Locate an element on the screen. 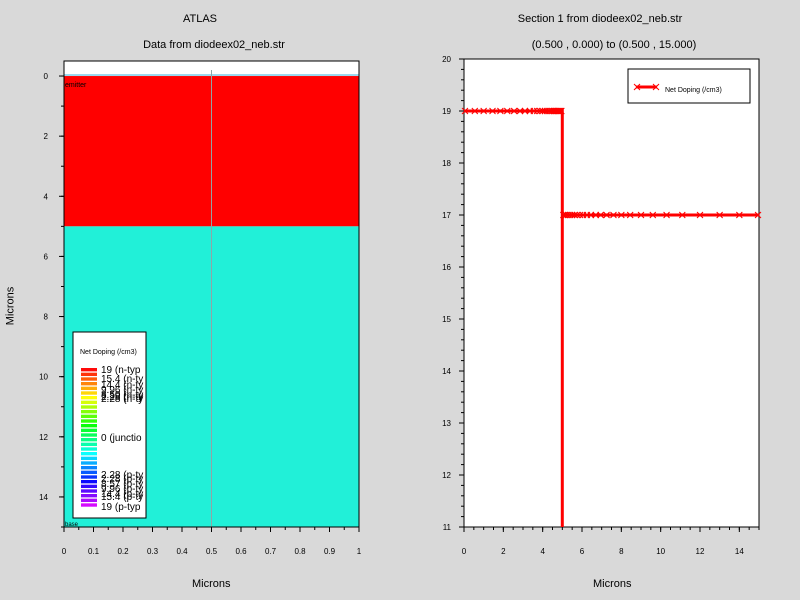 The image size is (800, 600). legend-entry-label: 14.4 (p-ty is located at coordinates (122, 494).